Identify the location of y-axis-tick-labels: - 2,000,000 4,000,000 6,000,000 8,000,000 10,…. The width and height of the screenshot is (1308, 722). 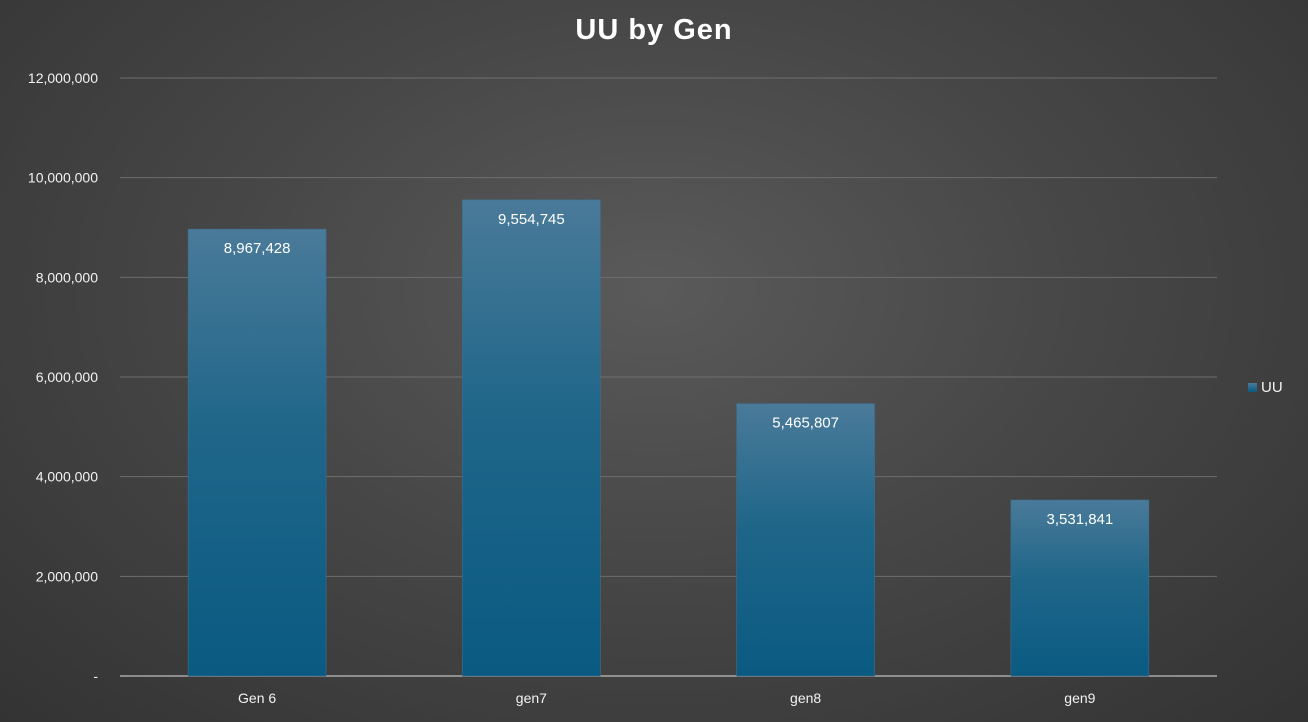
(63, 377).